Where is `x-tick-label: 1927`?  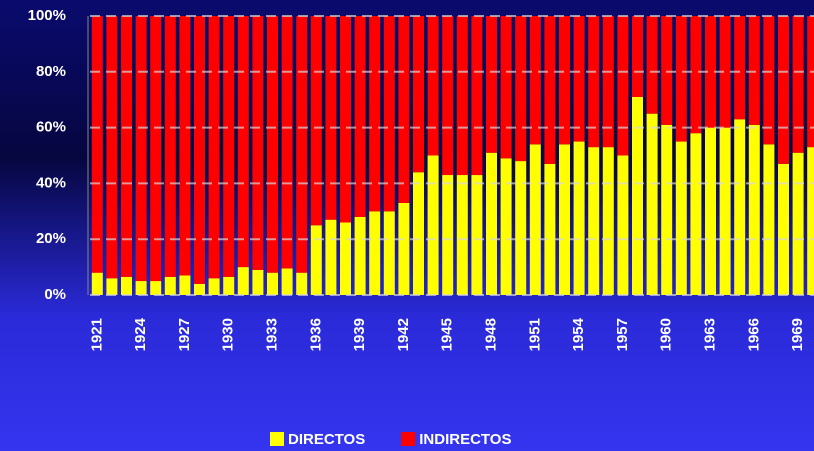
x-tick-label: 1927 is located at coordinates (184, 334).